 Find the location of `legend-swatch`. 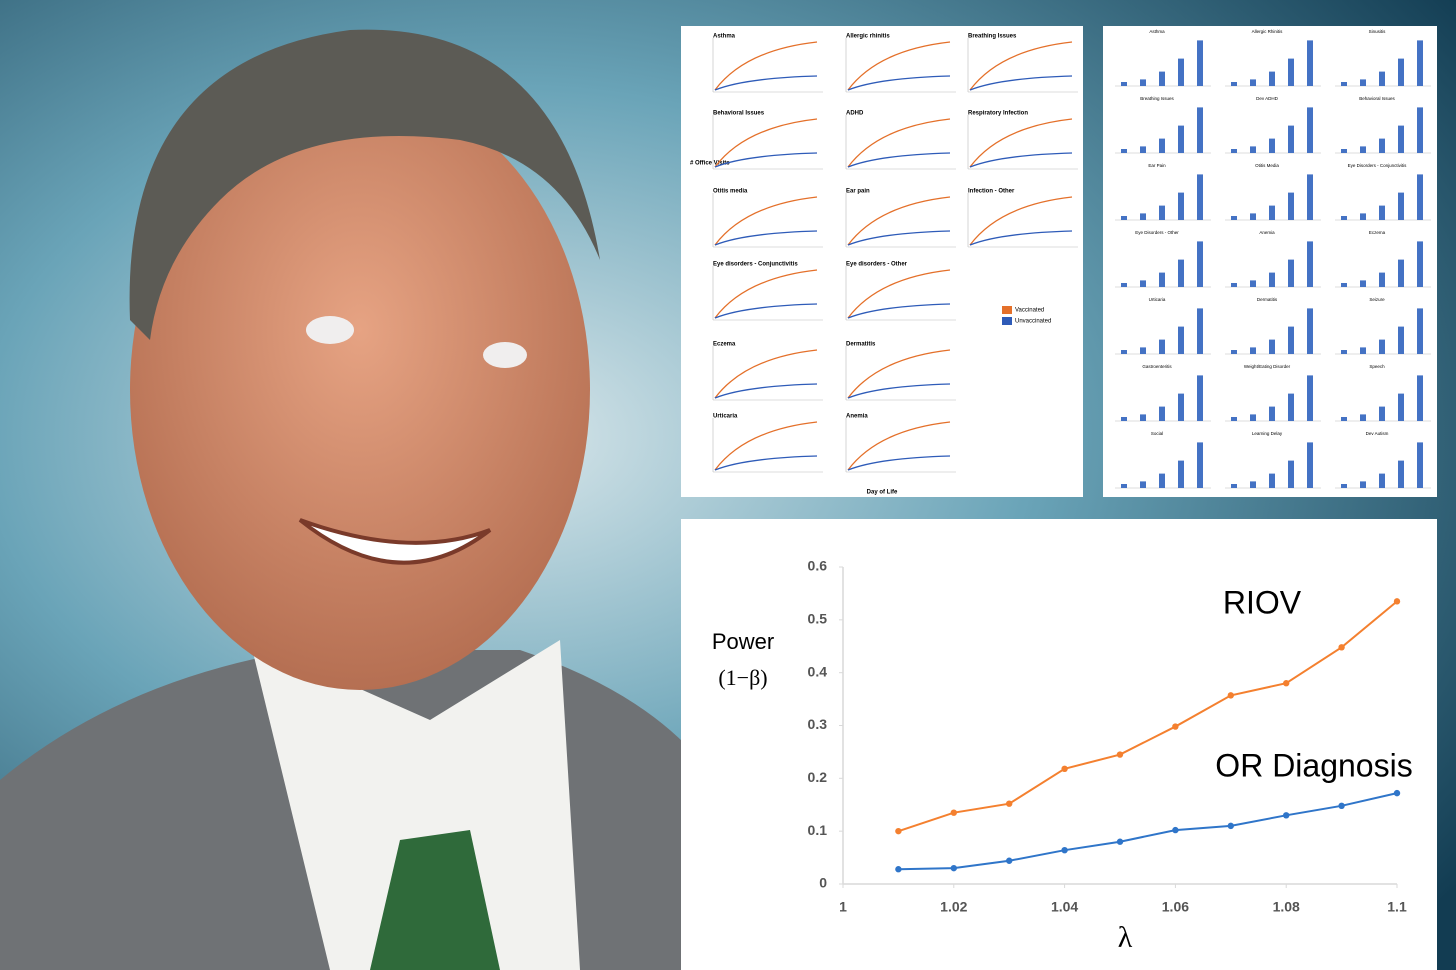

legend-swatch is located at coordinates (1007, 310).